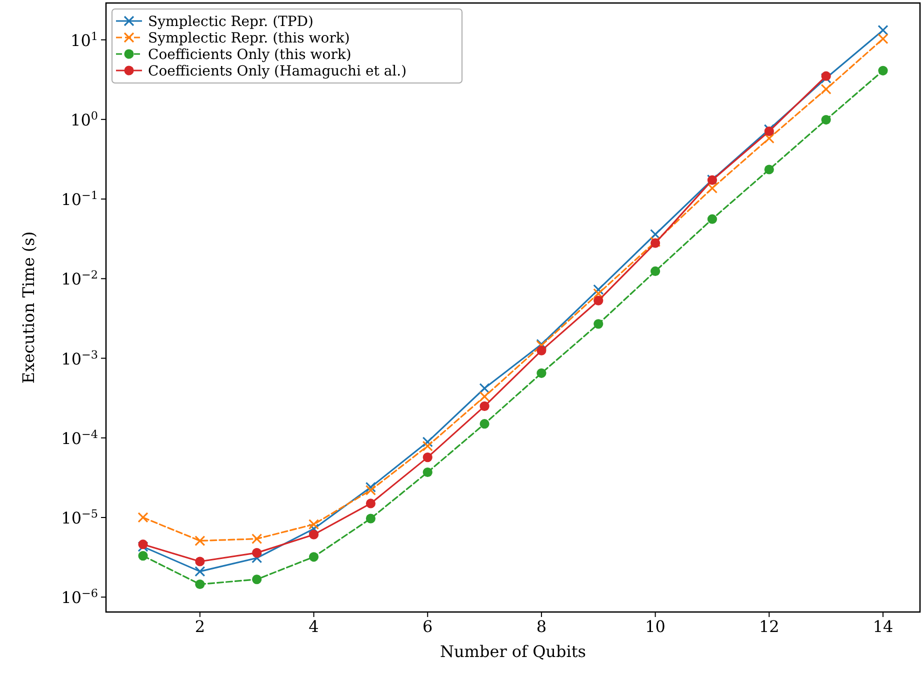 This screenshot has height=682, width=923. I want to click on legend-label: Symplectic Repr. (this work), so click(249, 38).